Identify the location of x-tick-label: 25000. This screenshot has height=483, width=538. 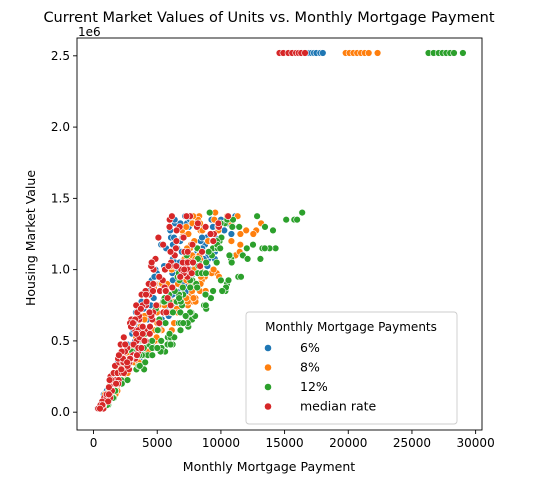
(412, 443).